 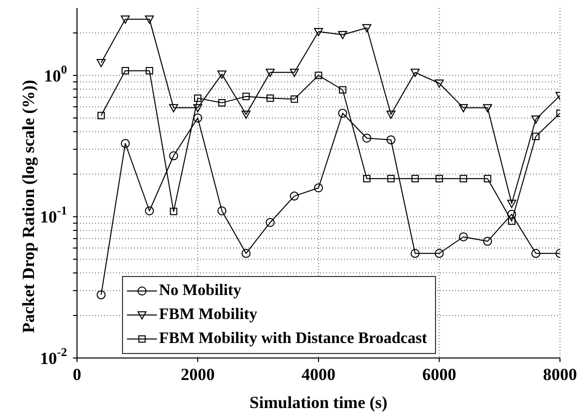 What do you see at coordinates (53, 356) in the screenshot?
I see `y-tick-label: 10$^{-2}$` at bounding box center [53, 356].